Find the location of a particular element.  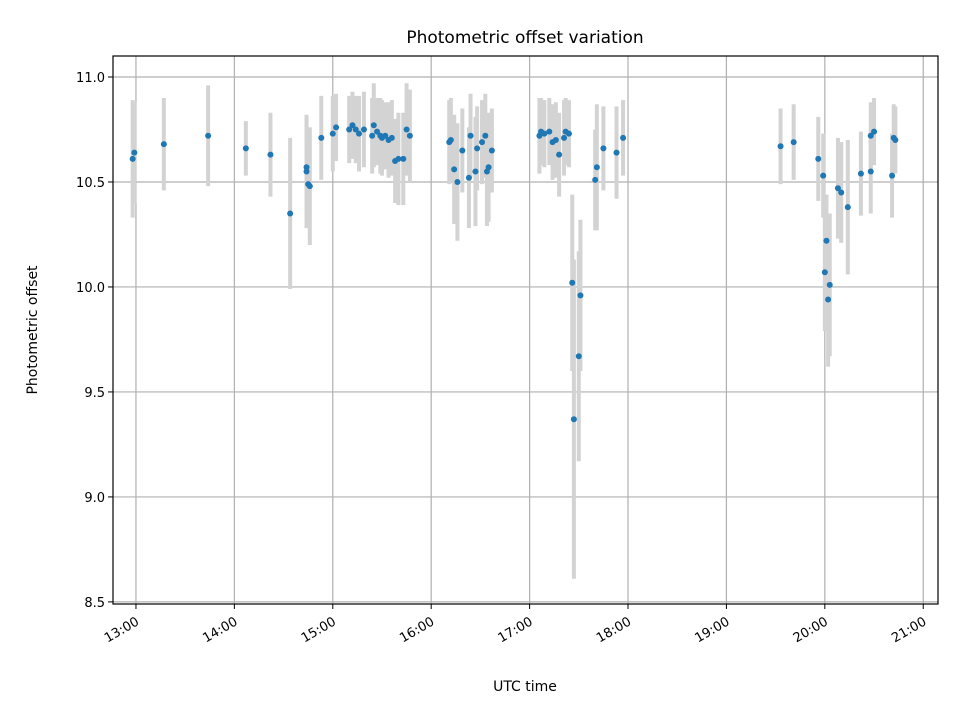

chart-title: Photometric offset variation is located at coordinates (524, 38).